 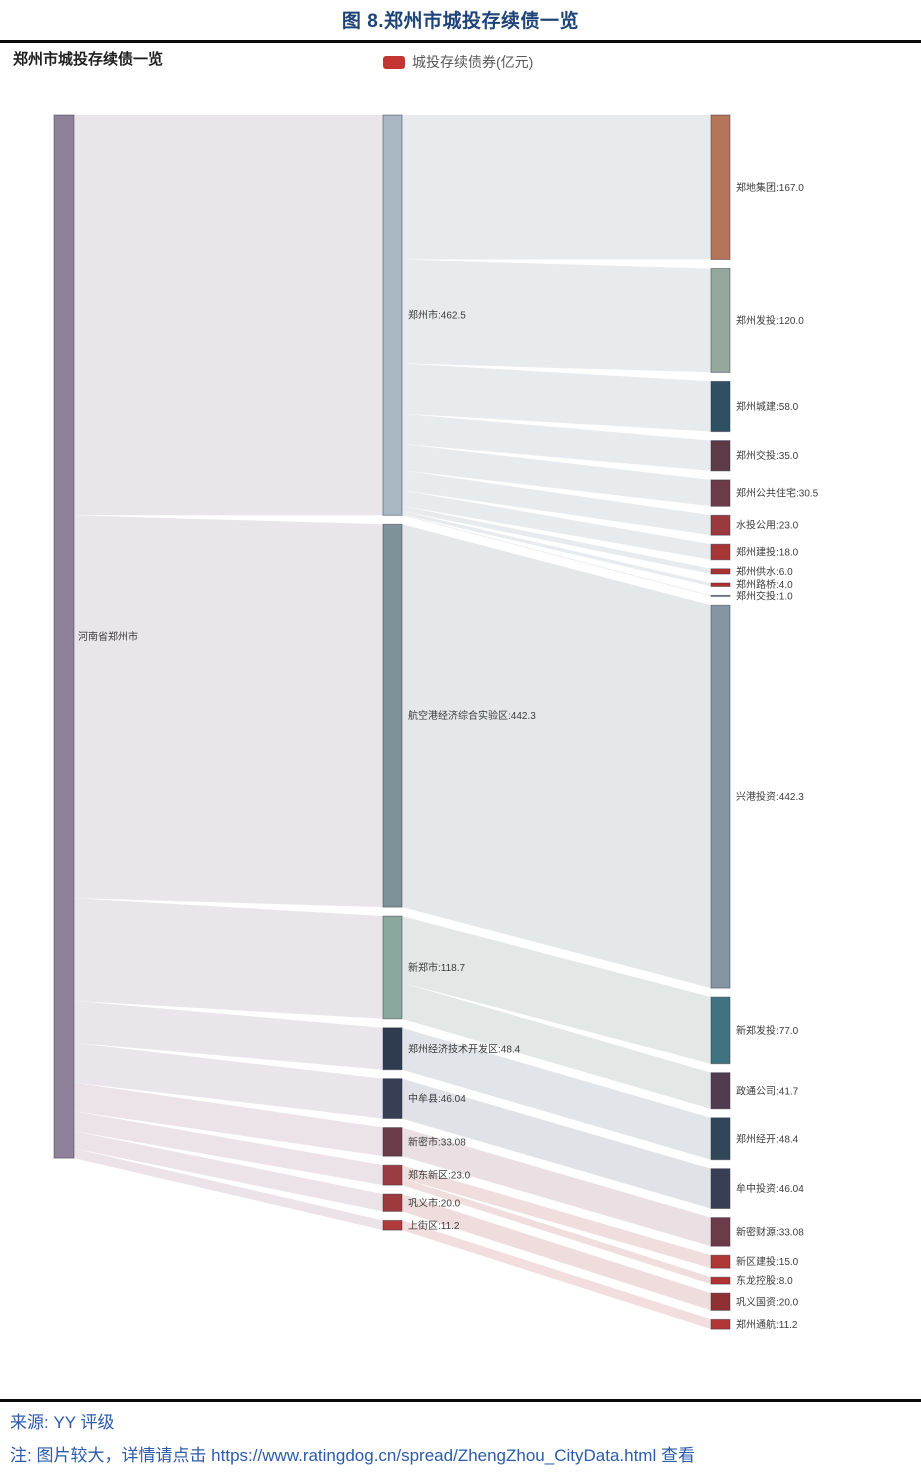 What do you see at coordinates (437, 1141) in the screenshot?
I see `sankey-node-label-新密市: 新密市:33.08` at bounding box center [437, 1141].